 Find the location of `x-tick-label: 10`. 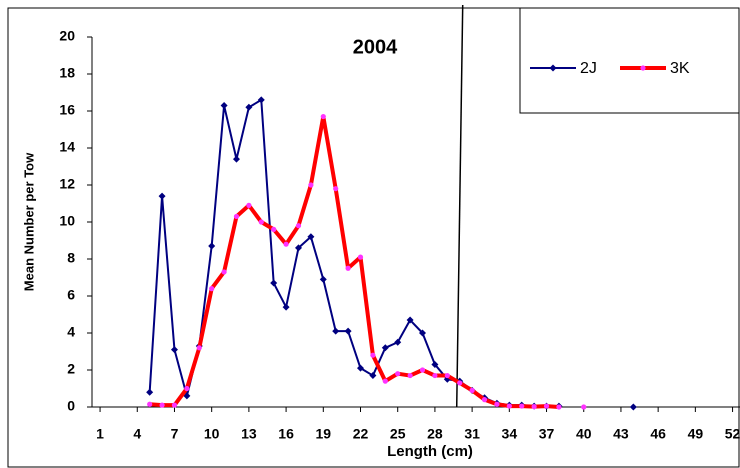

x-tick-label: 10 is located at coordinates (212, 434).